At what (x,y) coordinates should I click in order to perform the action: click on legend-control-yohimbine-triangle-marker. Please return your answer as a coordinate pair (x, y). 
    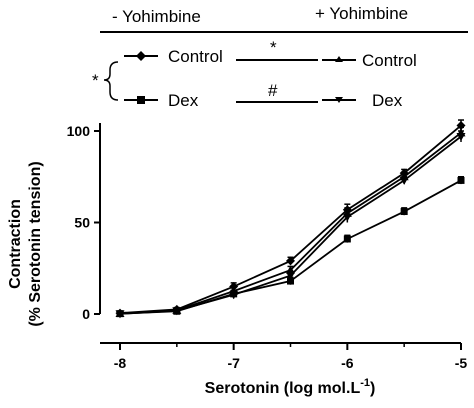
    Looking at the image, I should click on (339, 59).